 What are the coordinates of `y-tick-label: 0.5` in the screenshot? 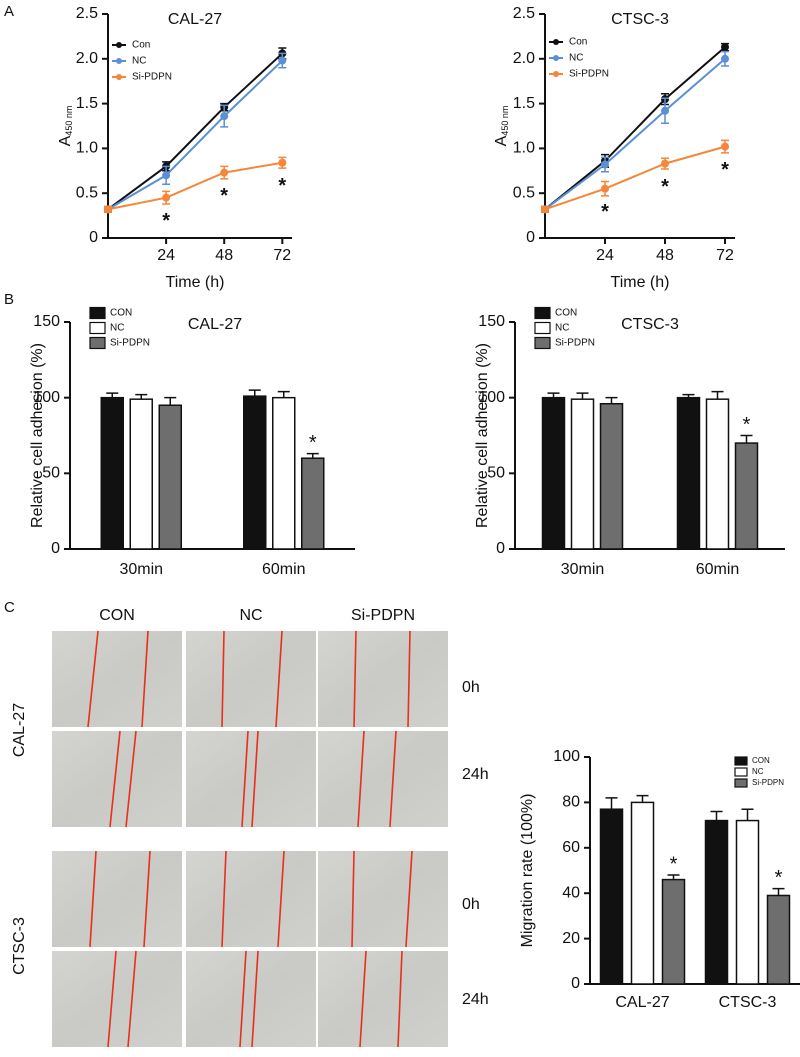 It's located at (87, 192).